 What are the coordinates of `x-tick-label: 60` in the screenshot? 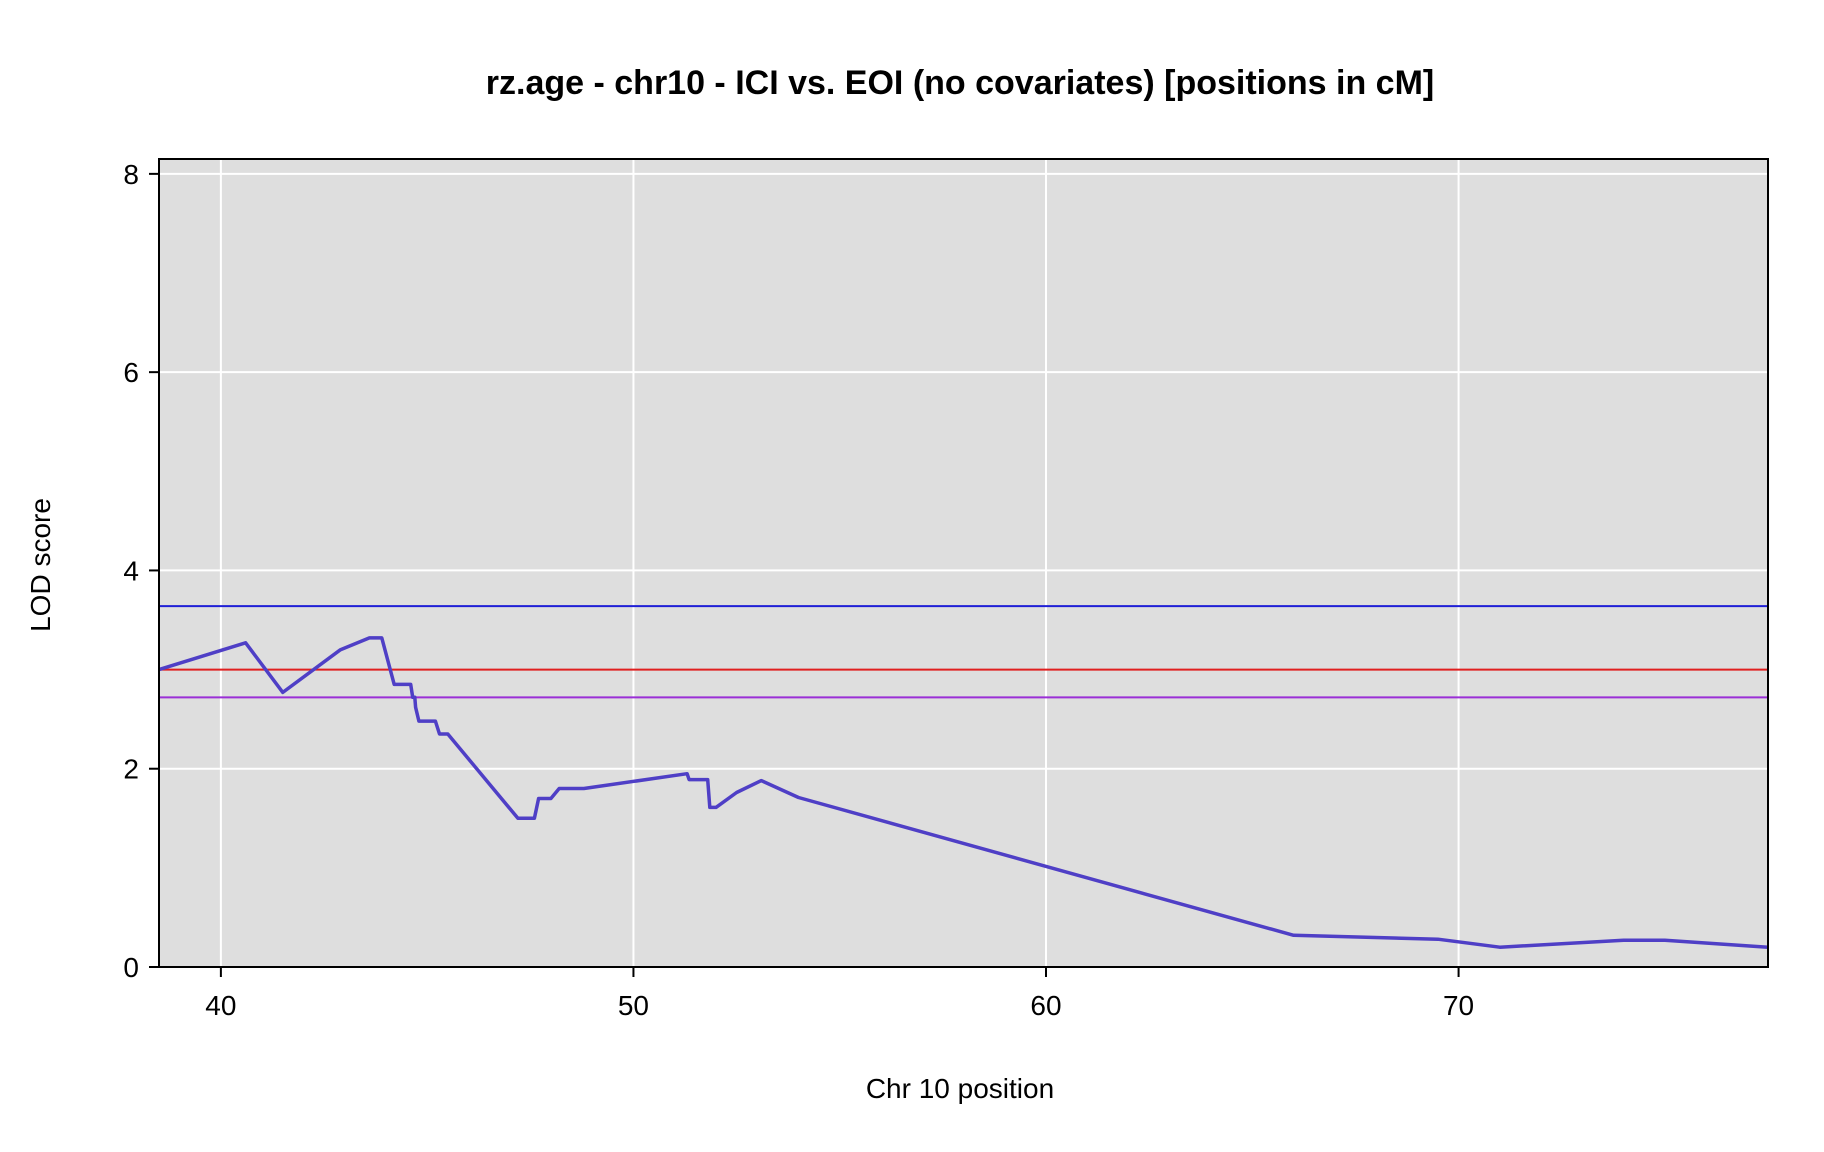 It's located at (1045, 1005).